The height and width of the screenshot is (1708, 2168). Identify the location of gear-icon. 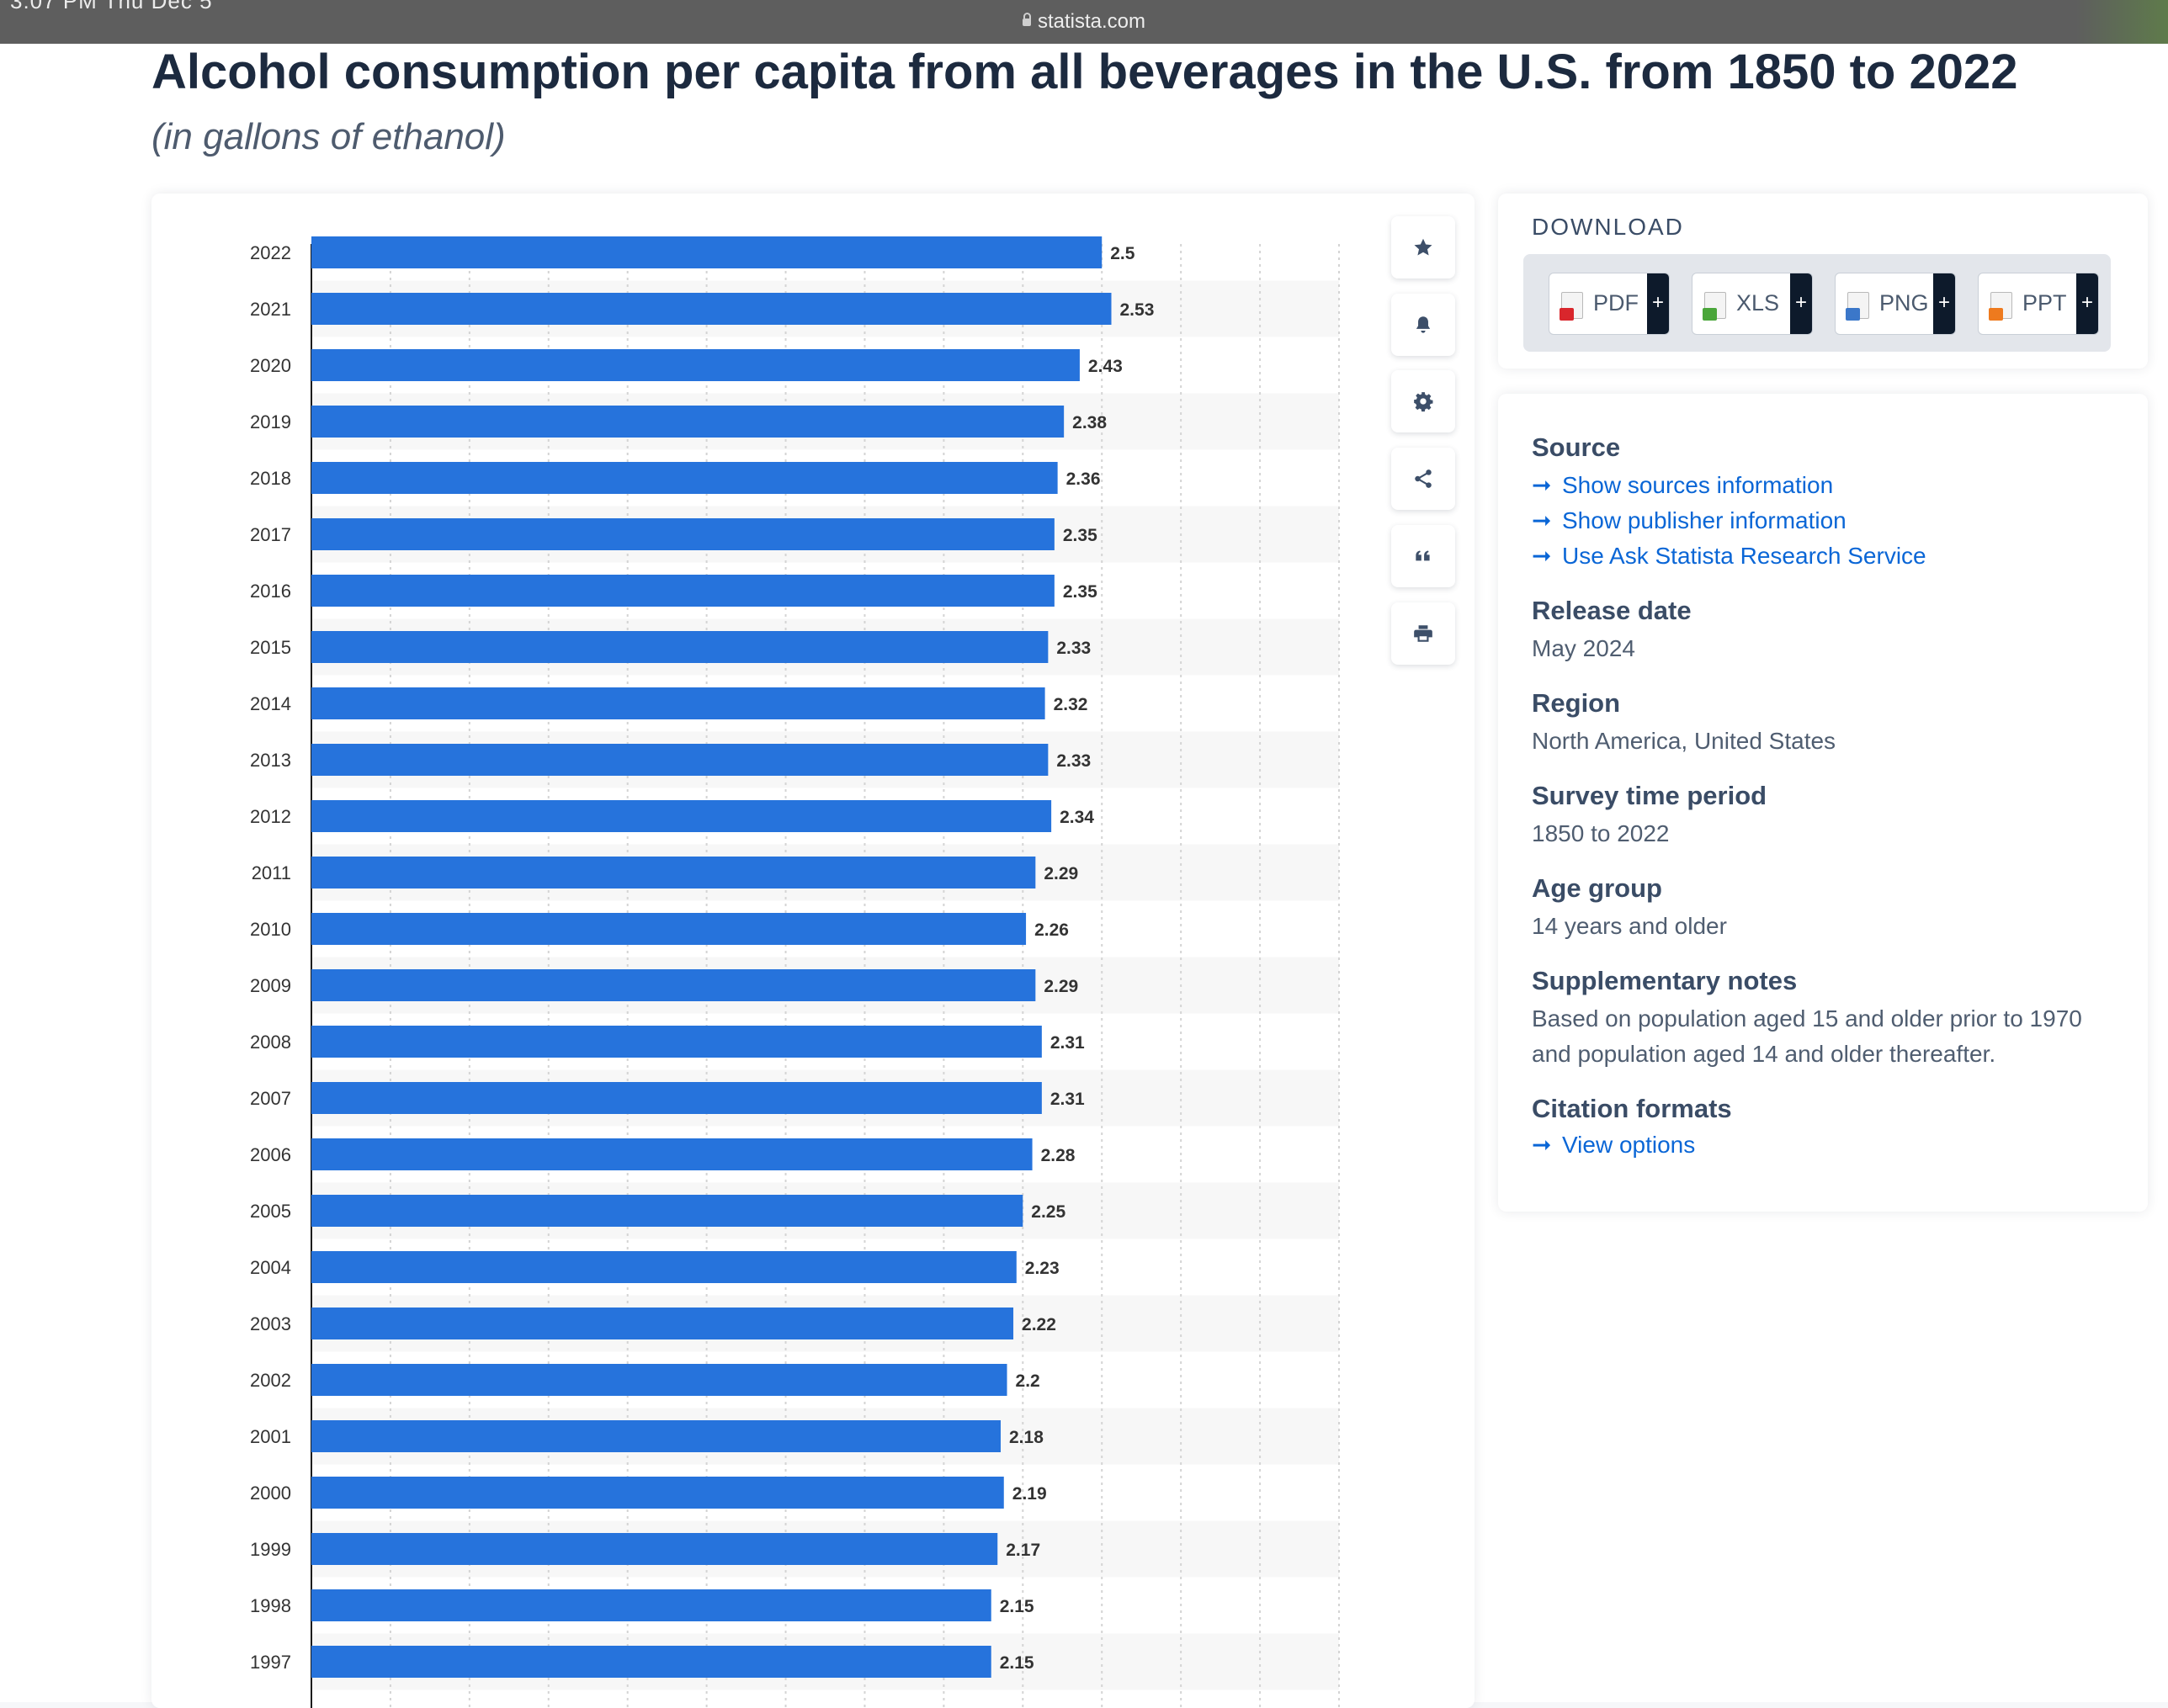
(1423, 402).